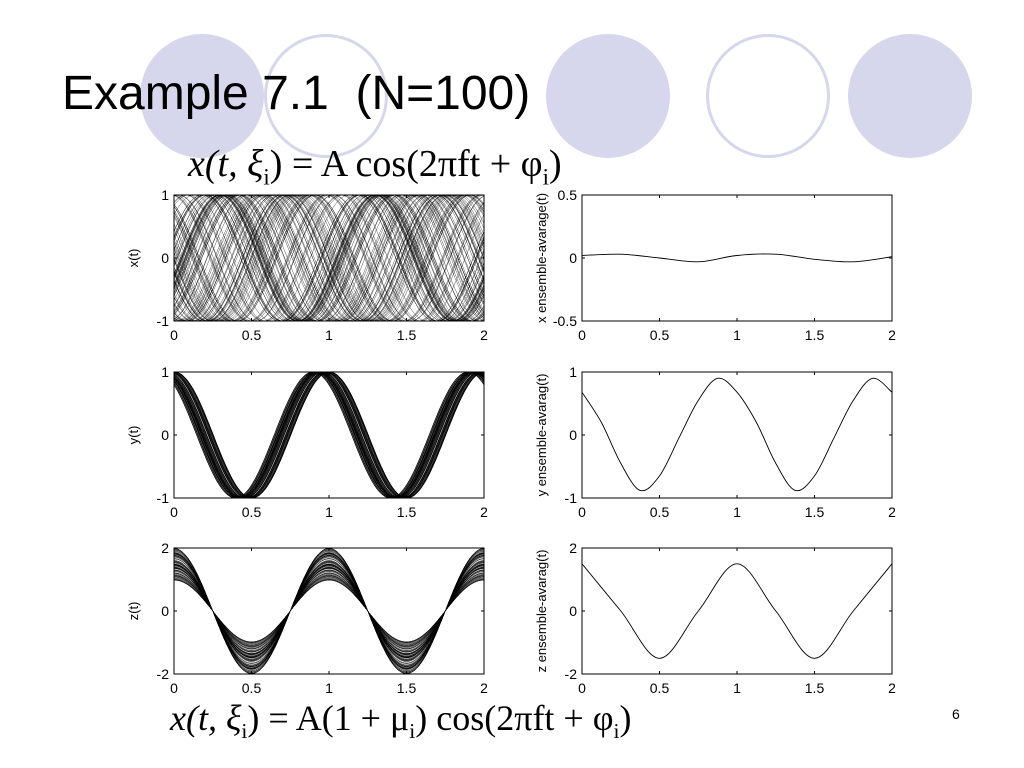 The width and height of the screenshot is (1024, 768). Describe the element at coordinates (625, 718) in the screenshot. I see `formula-bottom-close: )` at that location.